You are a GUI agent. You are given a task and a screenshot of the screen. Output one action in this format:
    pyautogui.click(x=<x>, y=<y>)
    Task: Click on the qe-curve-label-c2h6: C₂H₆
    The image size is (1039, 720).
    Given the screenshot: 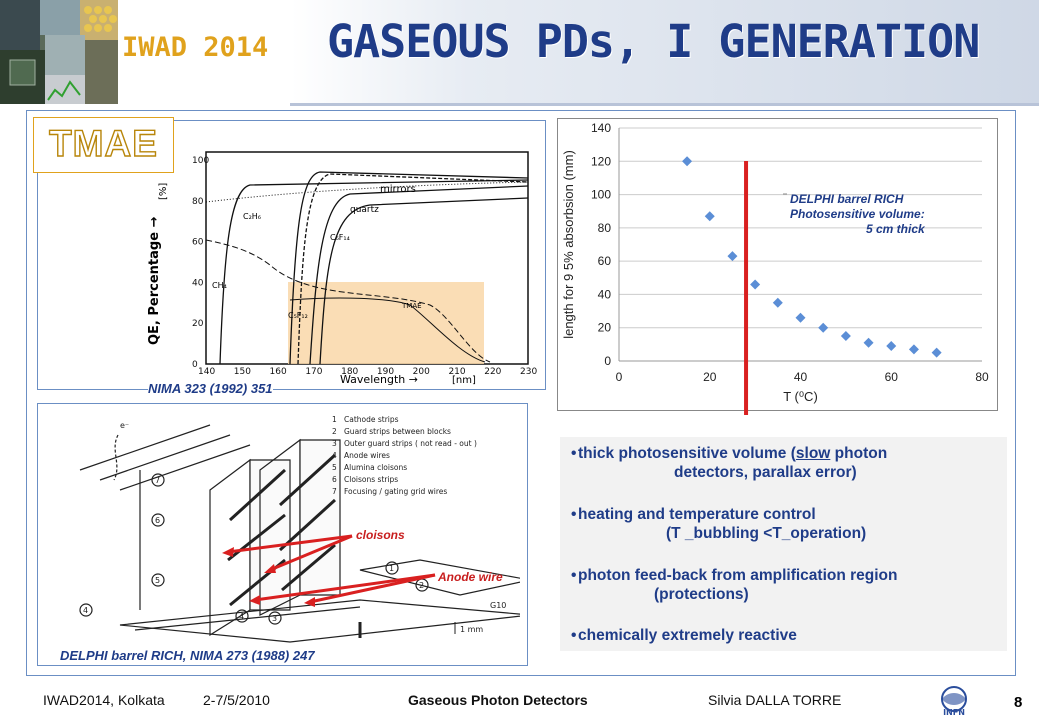 What is the action you would take?
    pyautogui.click(x=252, y=216)
    